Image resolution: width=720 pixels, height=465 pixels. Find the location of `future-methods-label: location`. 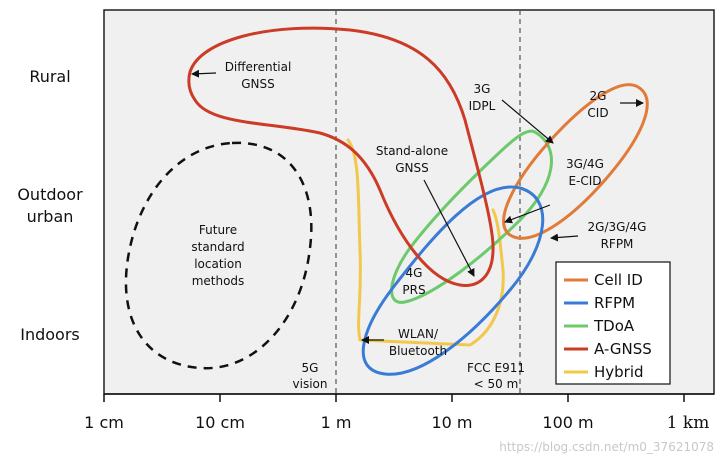

future-methods-label: location is located at coordinates (218, 264).